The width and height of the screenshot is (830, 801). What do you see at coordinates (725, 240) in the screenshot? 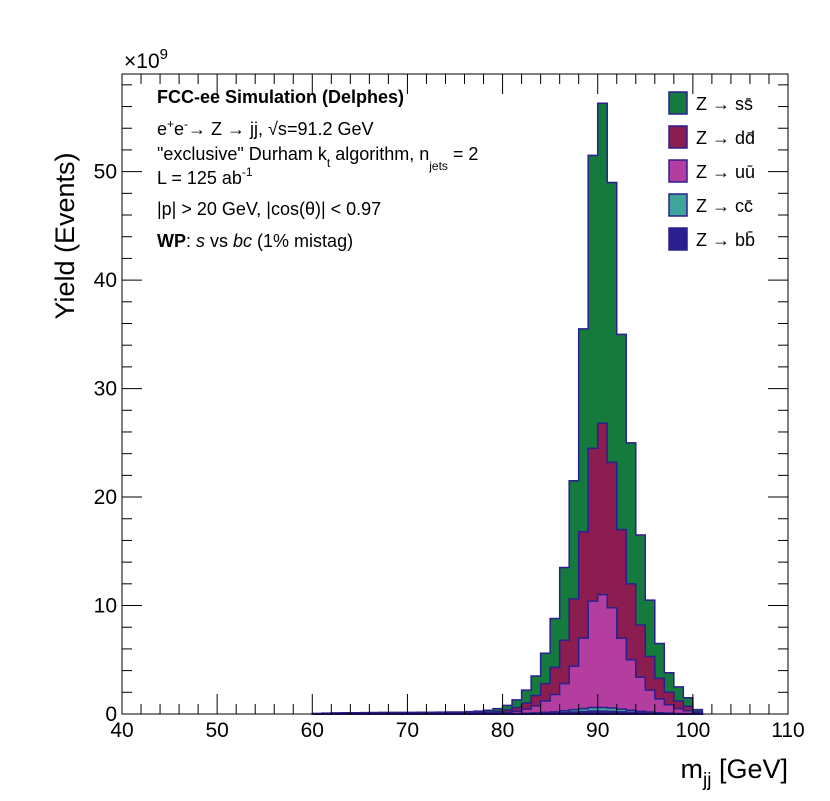
I see `legend-label-5: Z → bb̄` at bounding box center [725, 240].